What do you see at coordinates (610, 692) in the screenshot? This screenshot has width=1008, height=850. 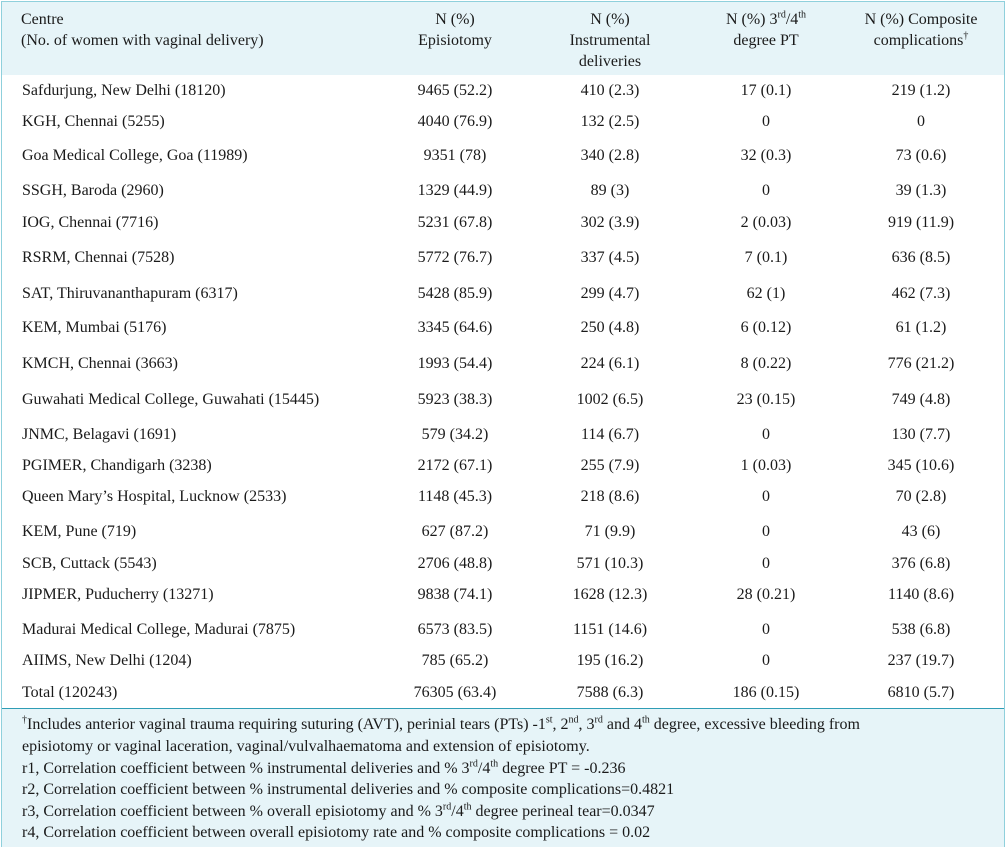 I see `cell-instrumental: 7588 (6.3)` at bounding box center [610, 692].